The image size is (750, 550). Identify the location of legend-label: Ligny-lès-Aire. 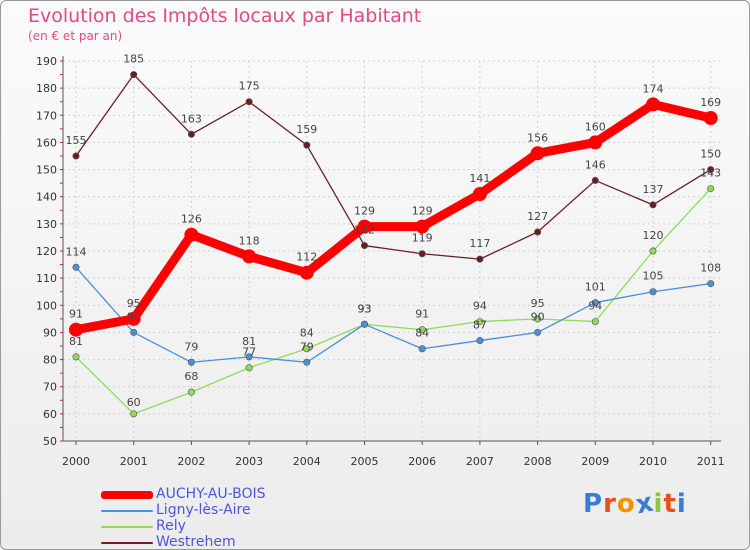
(203, 510).